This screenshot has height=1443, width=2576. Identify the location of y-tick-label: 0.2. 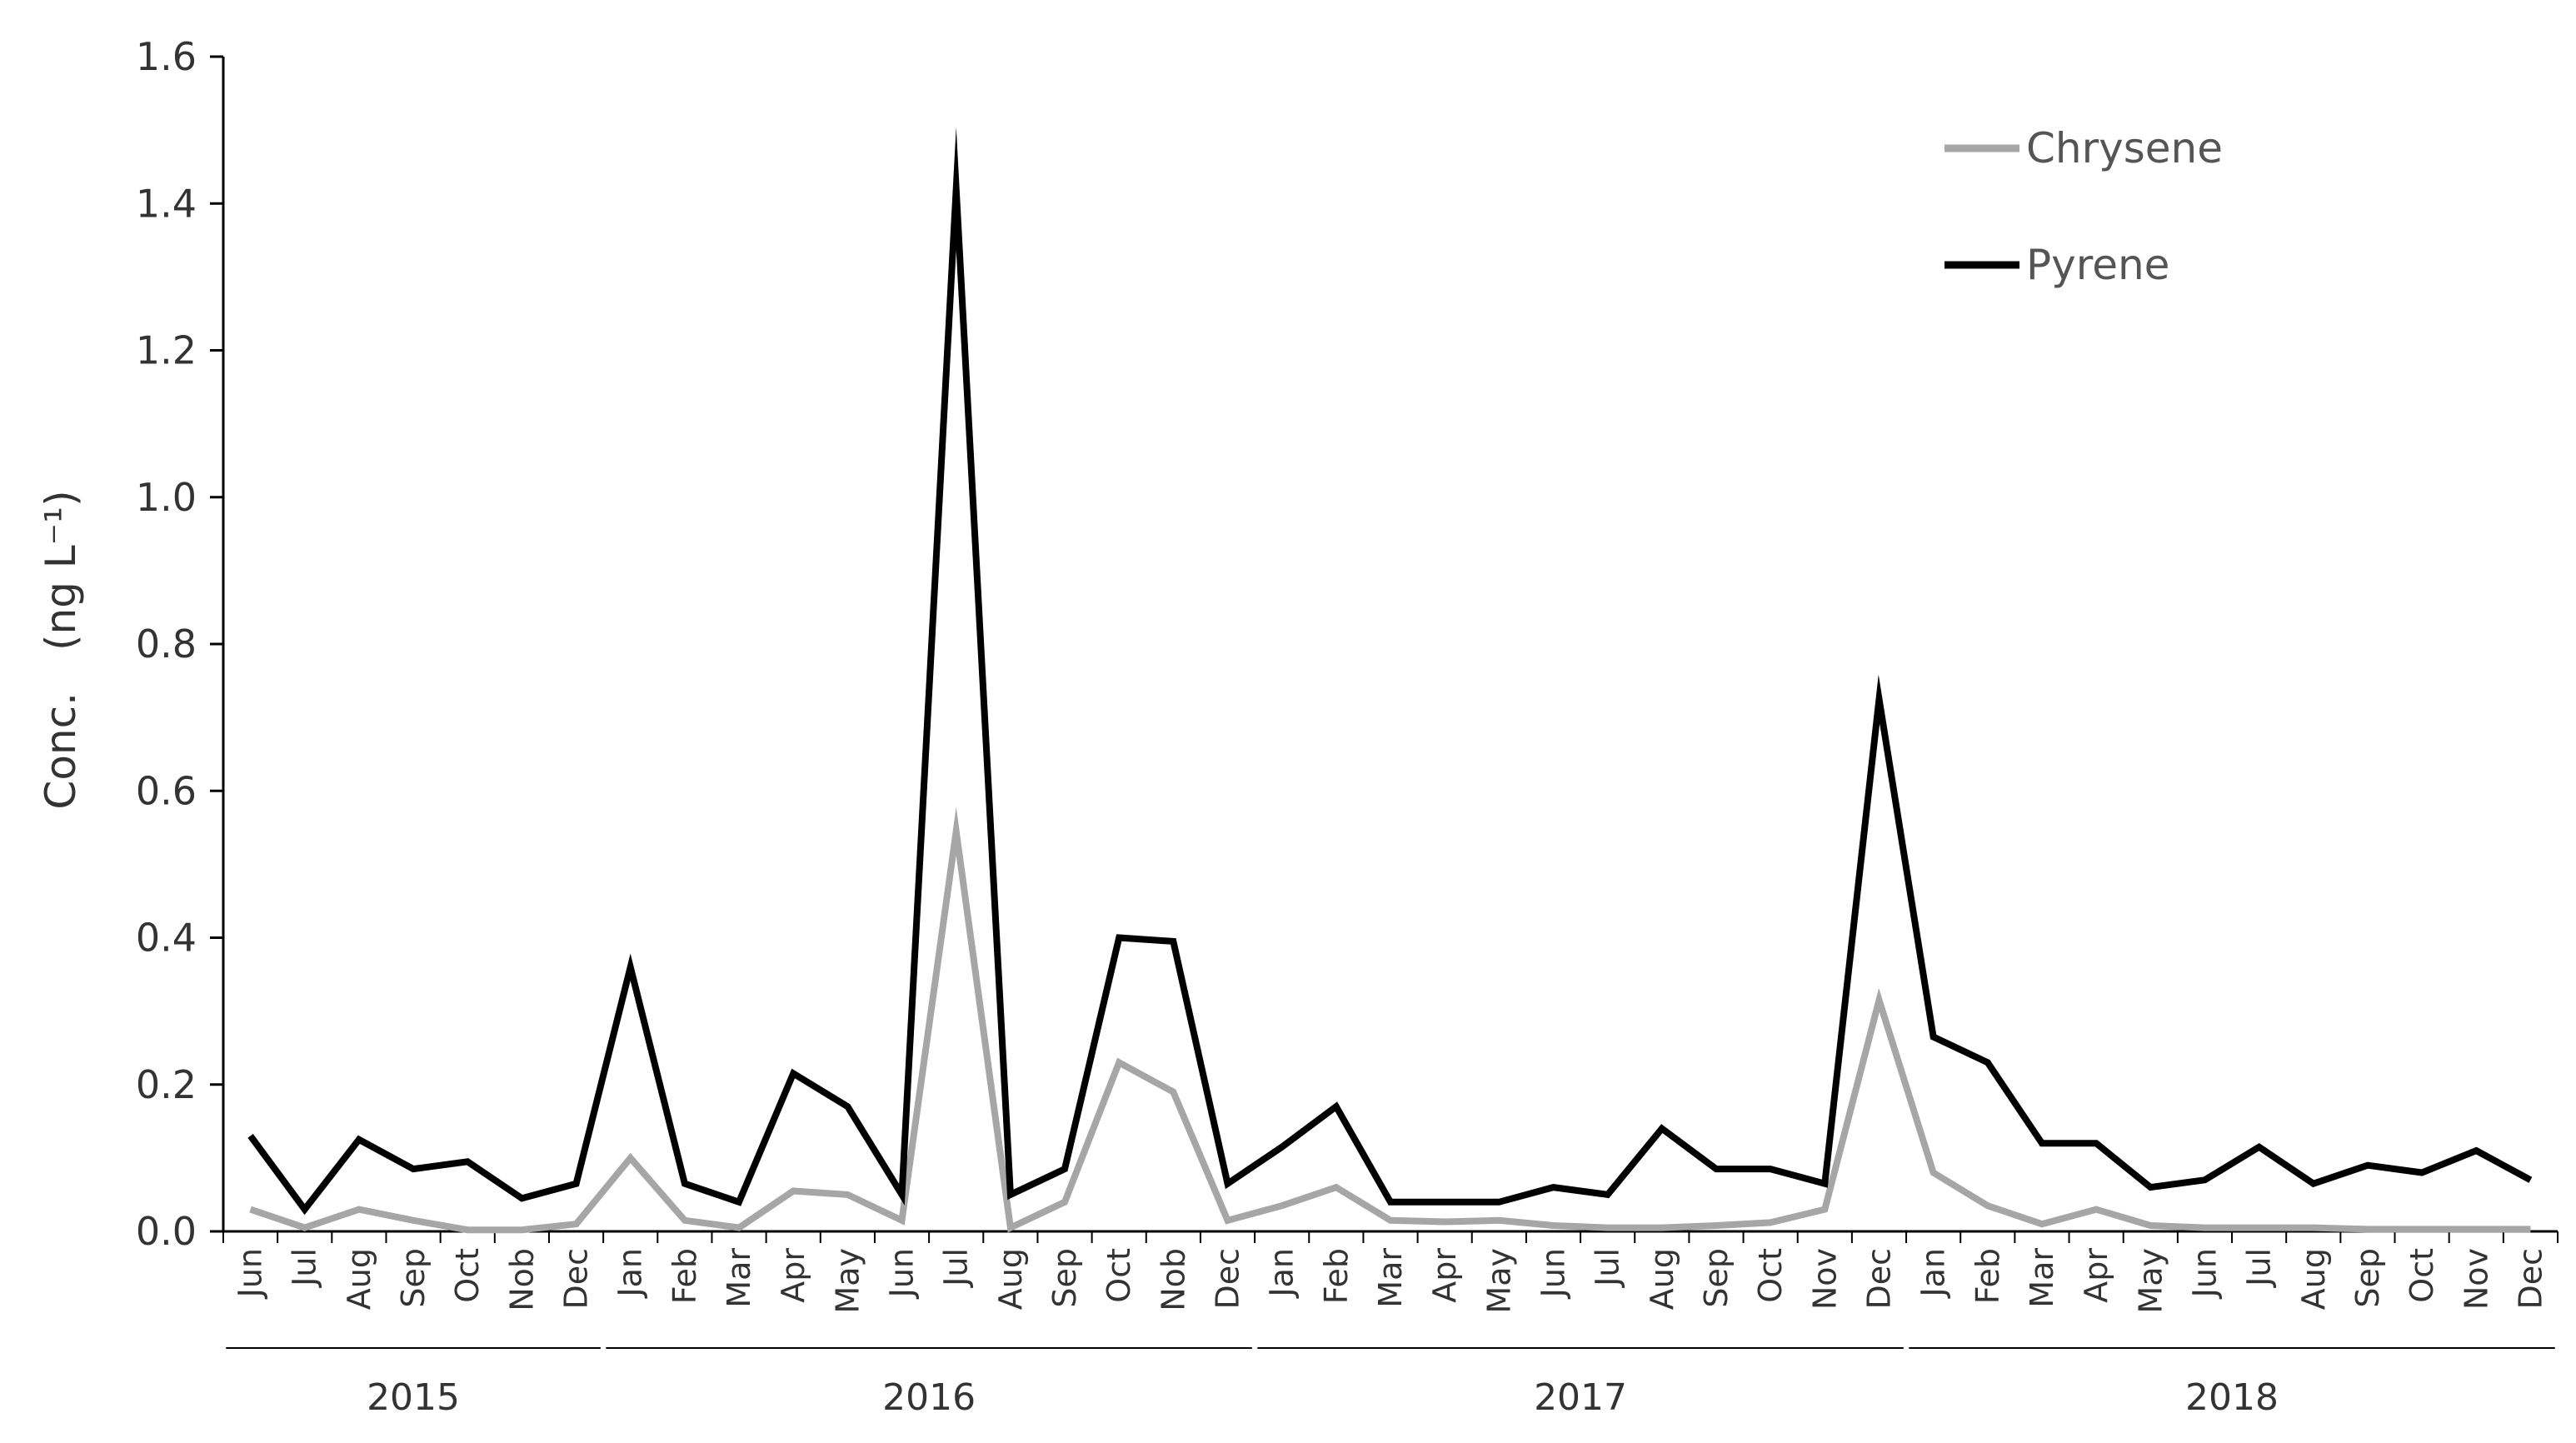
(166, 1084).